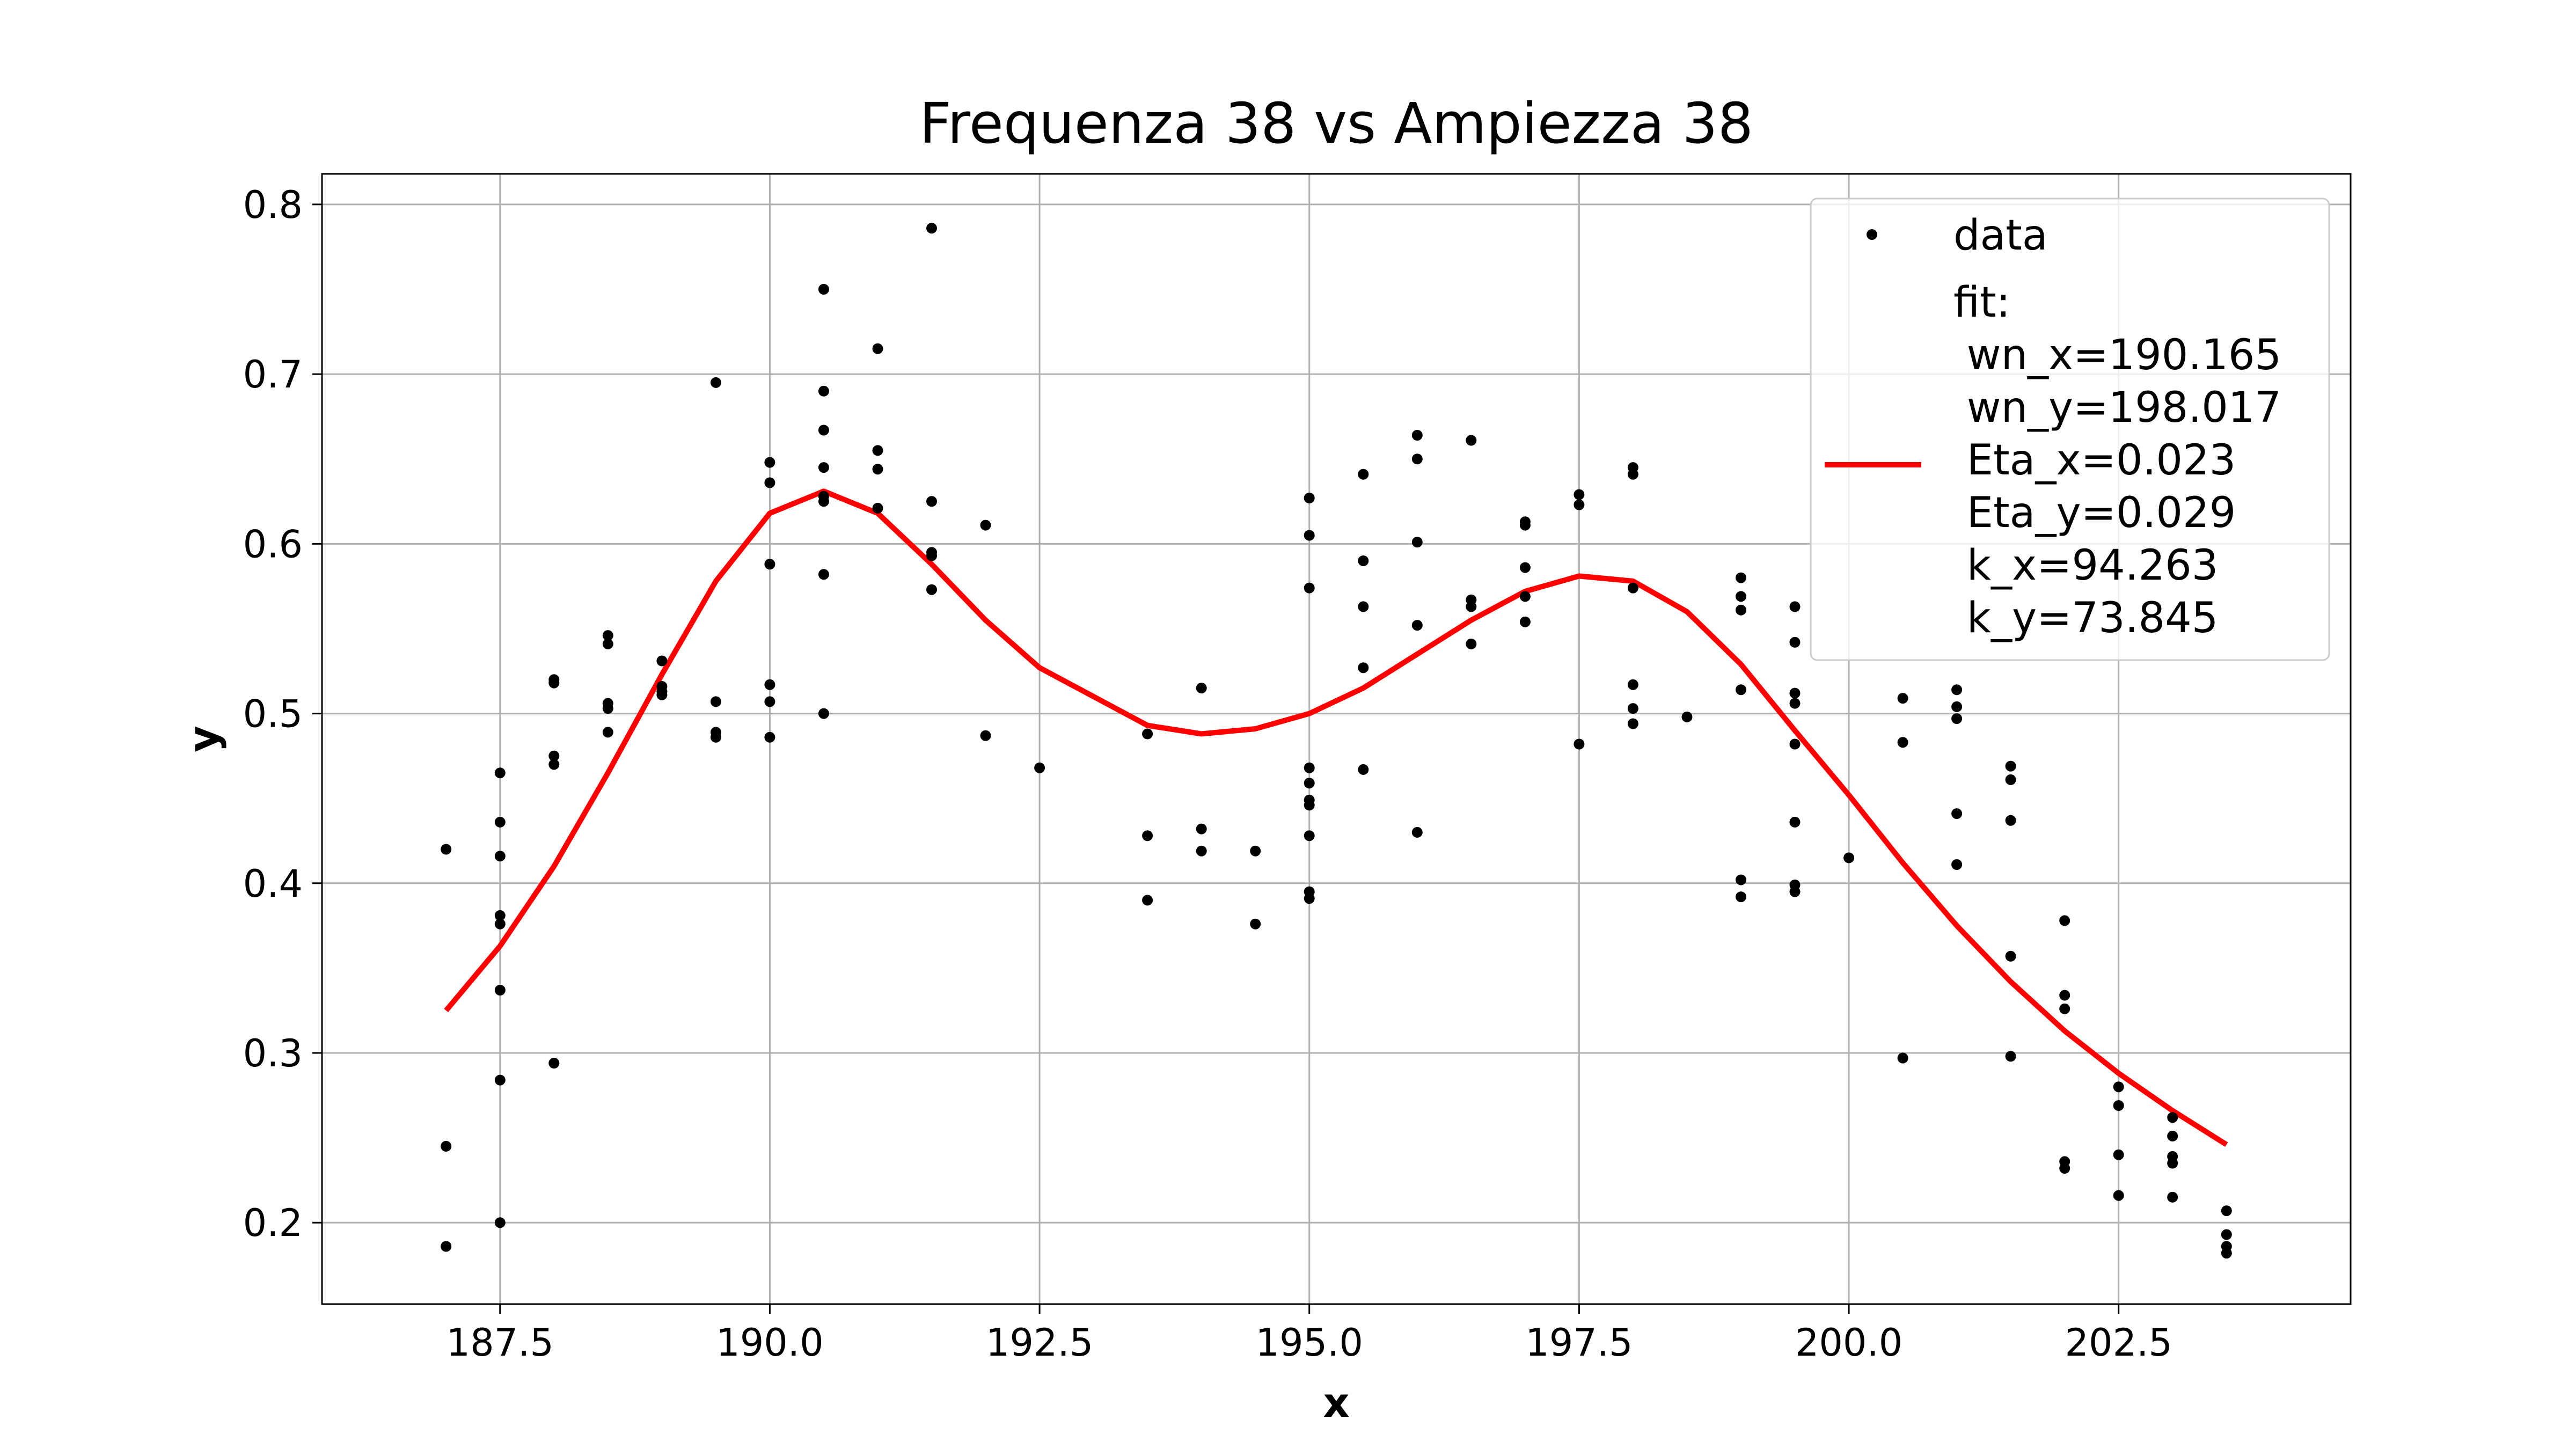 The width and height of the screenshot is (2576, 1449). I want to click on x-tick-label: 192.5, so click(1039, 1343).